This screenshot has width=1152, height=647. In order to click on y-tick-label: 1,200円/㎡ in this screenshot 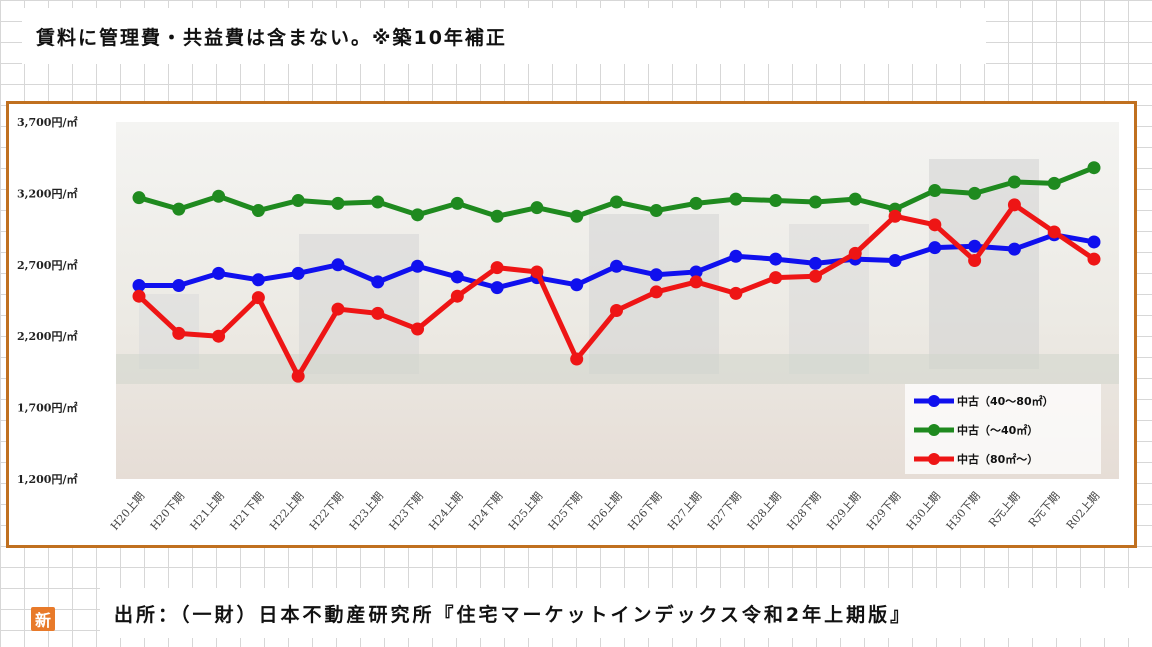, I will do `click(47, 479)`.